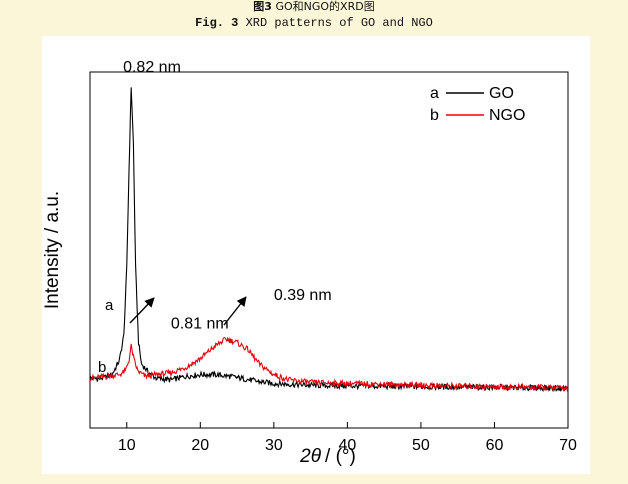 This screenshot has width=628, height=484. I want to click on legend-label-go: GO, so click(501, 93).